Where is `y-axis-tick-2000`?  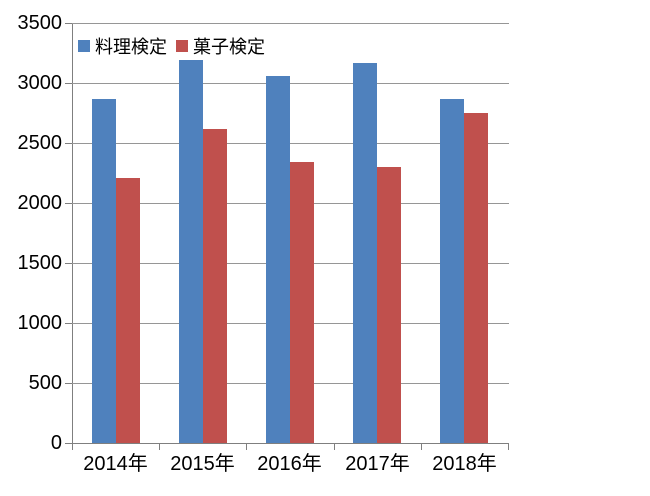
y-axis-tick-2000 is located at coordinates (68, 203).